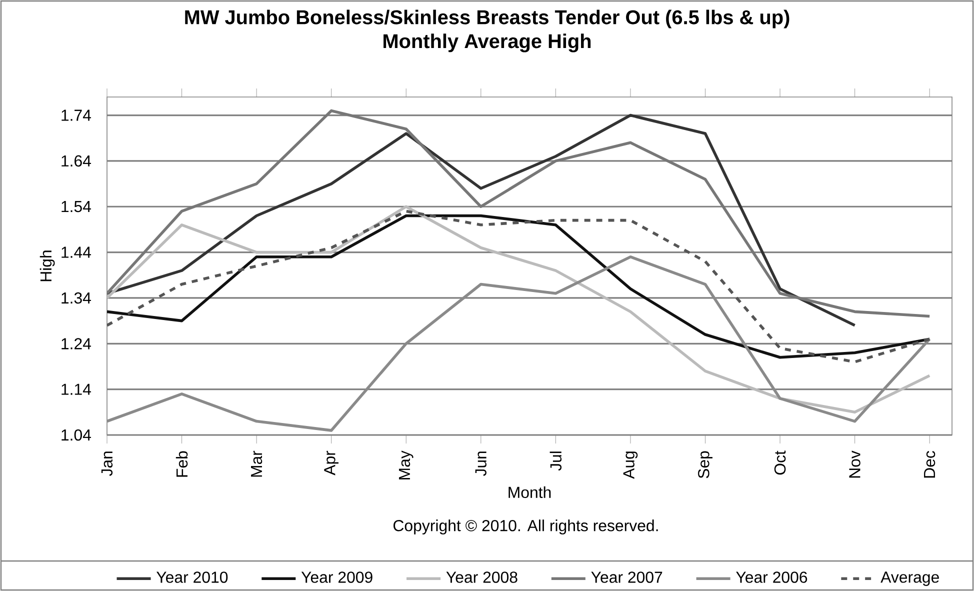 The image size is (974, 591). What do you see at coordinates (526, 527) in the screenshot?
I see `text: Copyright © 2010. All rights reserved.` at bounding box center [526, 527].